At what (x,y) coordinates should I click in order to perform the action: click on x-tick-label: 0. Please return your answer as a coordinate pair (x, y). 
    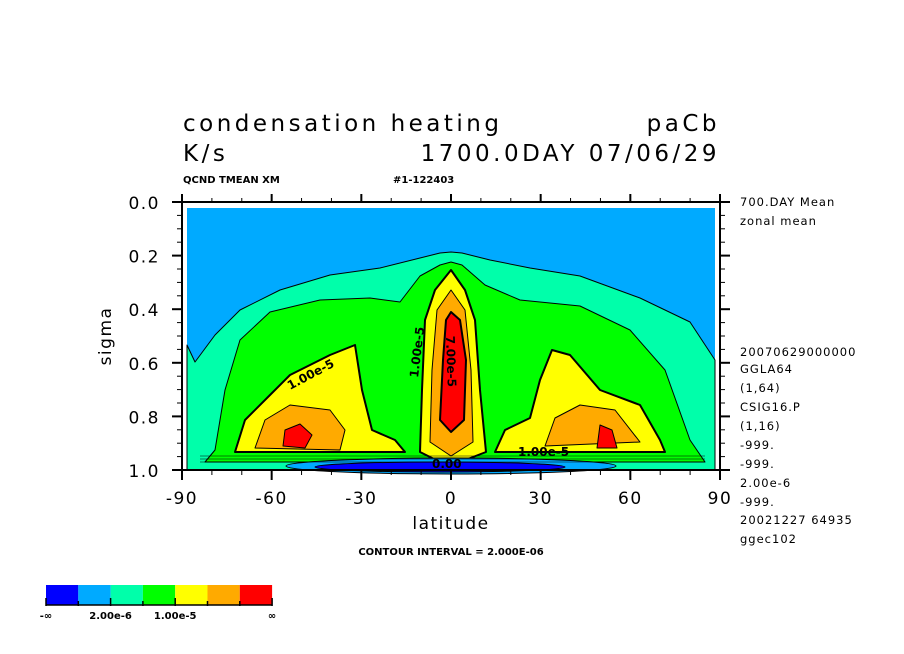
    Looking at the image, I should click on (451, 499).